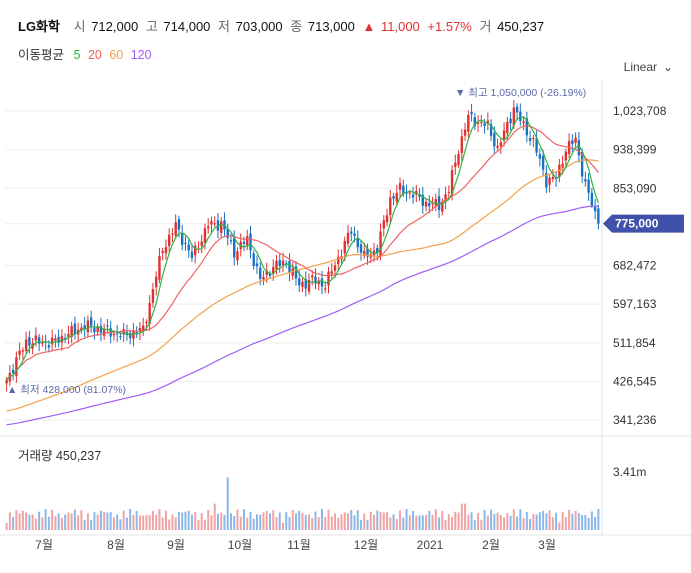 The height and width of the screenshot is (573, 691). Describe the element at coordinates (59, 456) in the screenshot. I see `volume-panel-title: 거래량 450,237` at that location.